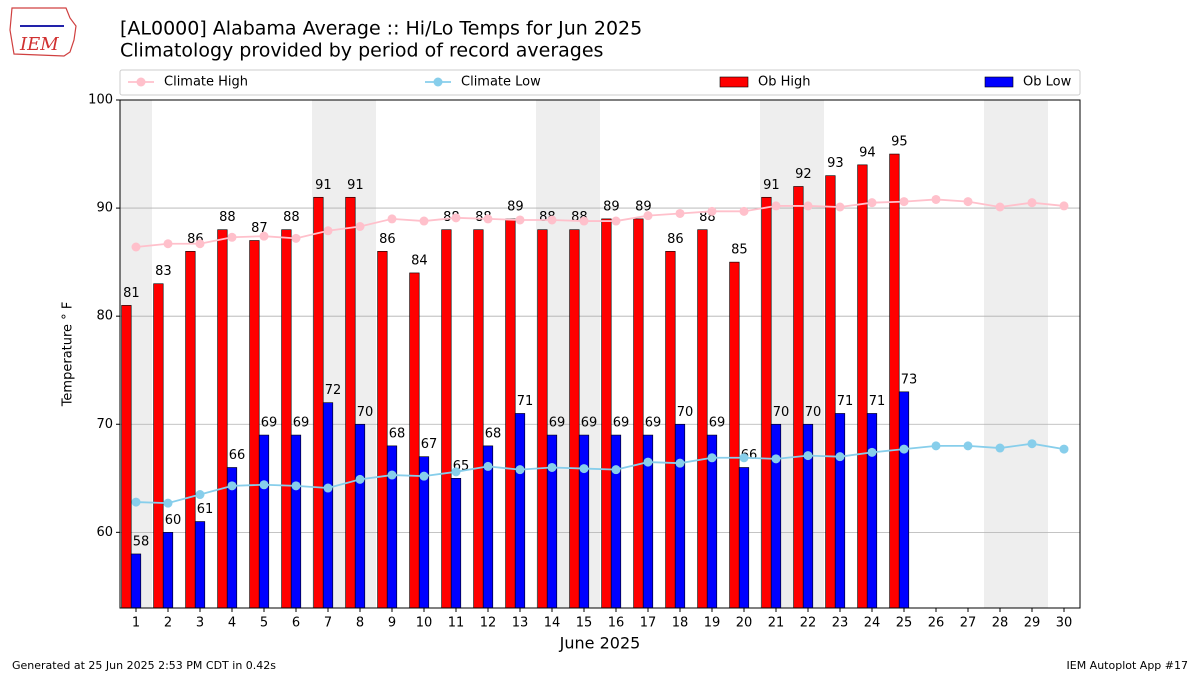 The image size is (1200, 675). Describe the element at coordinates (808, 623) in the screenshot. I see `x-tick-label: 22` at that location.